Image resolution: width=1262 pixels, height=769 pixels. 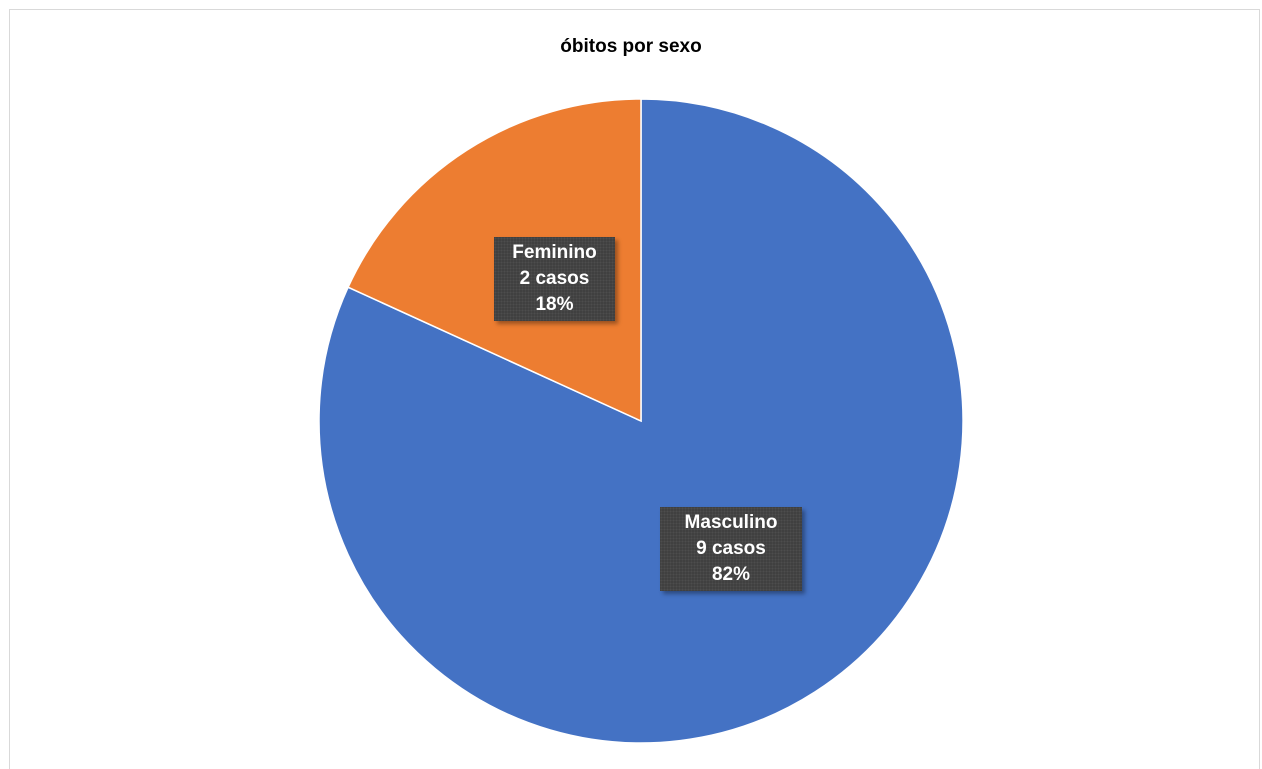 I want to click on data-label-feminino: Feminino 2 casos 18%, so click(x=554, y=279).